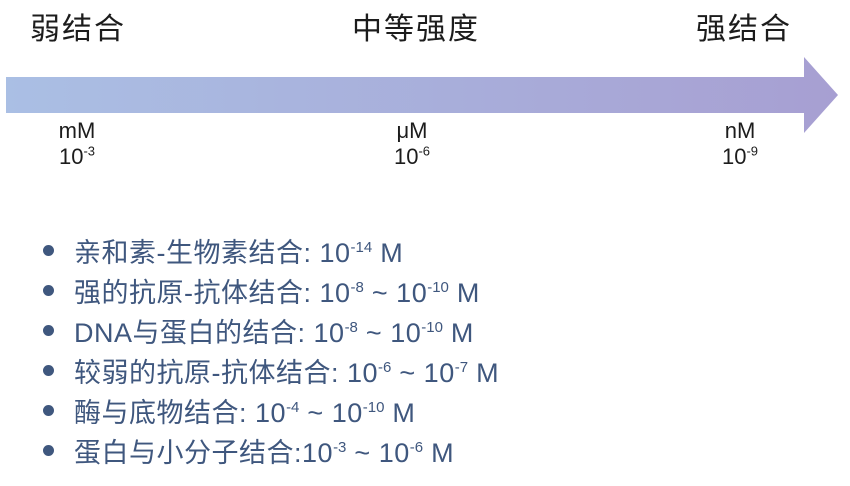 This screenshot has height=486, width=850. I want to click on scale-tick-nM: nM 10⁻⁹, so click(740, 144).